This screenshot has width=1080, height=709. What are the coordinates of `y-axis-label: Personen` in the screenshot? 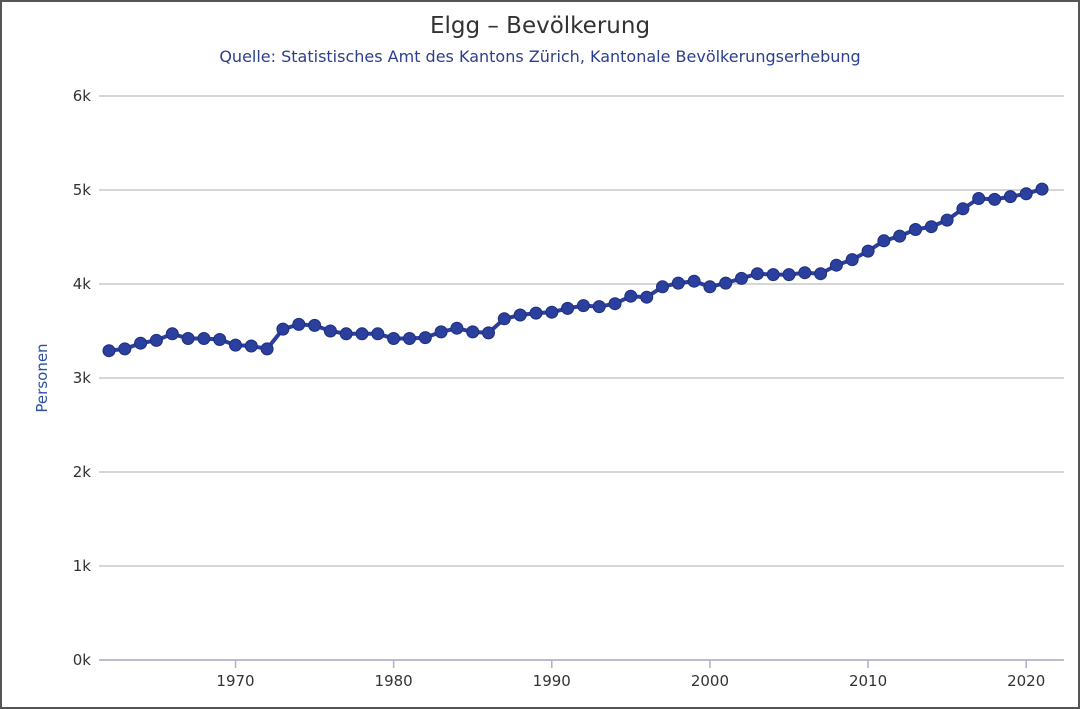 It's located at (42, 377).